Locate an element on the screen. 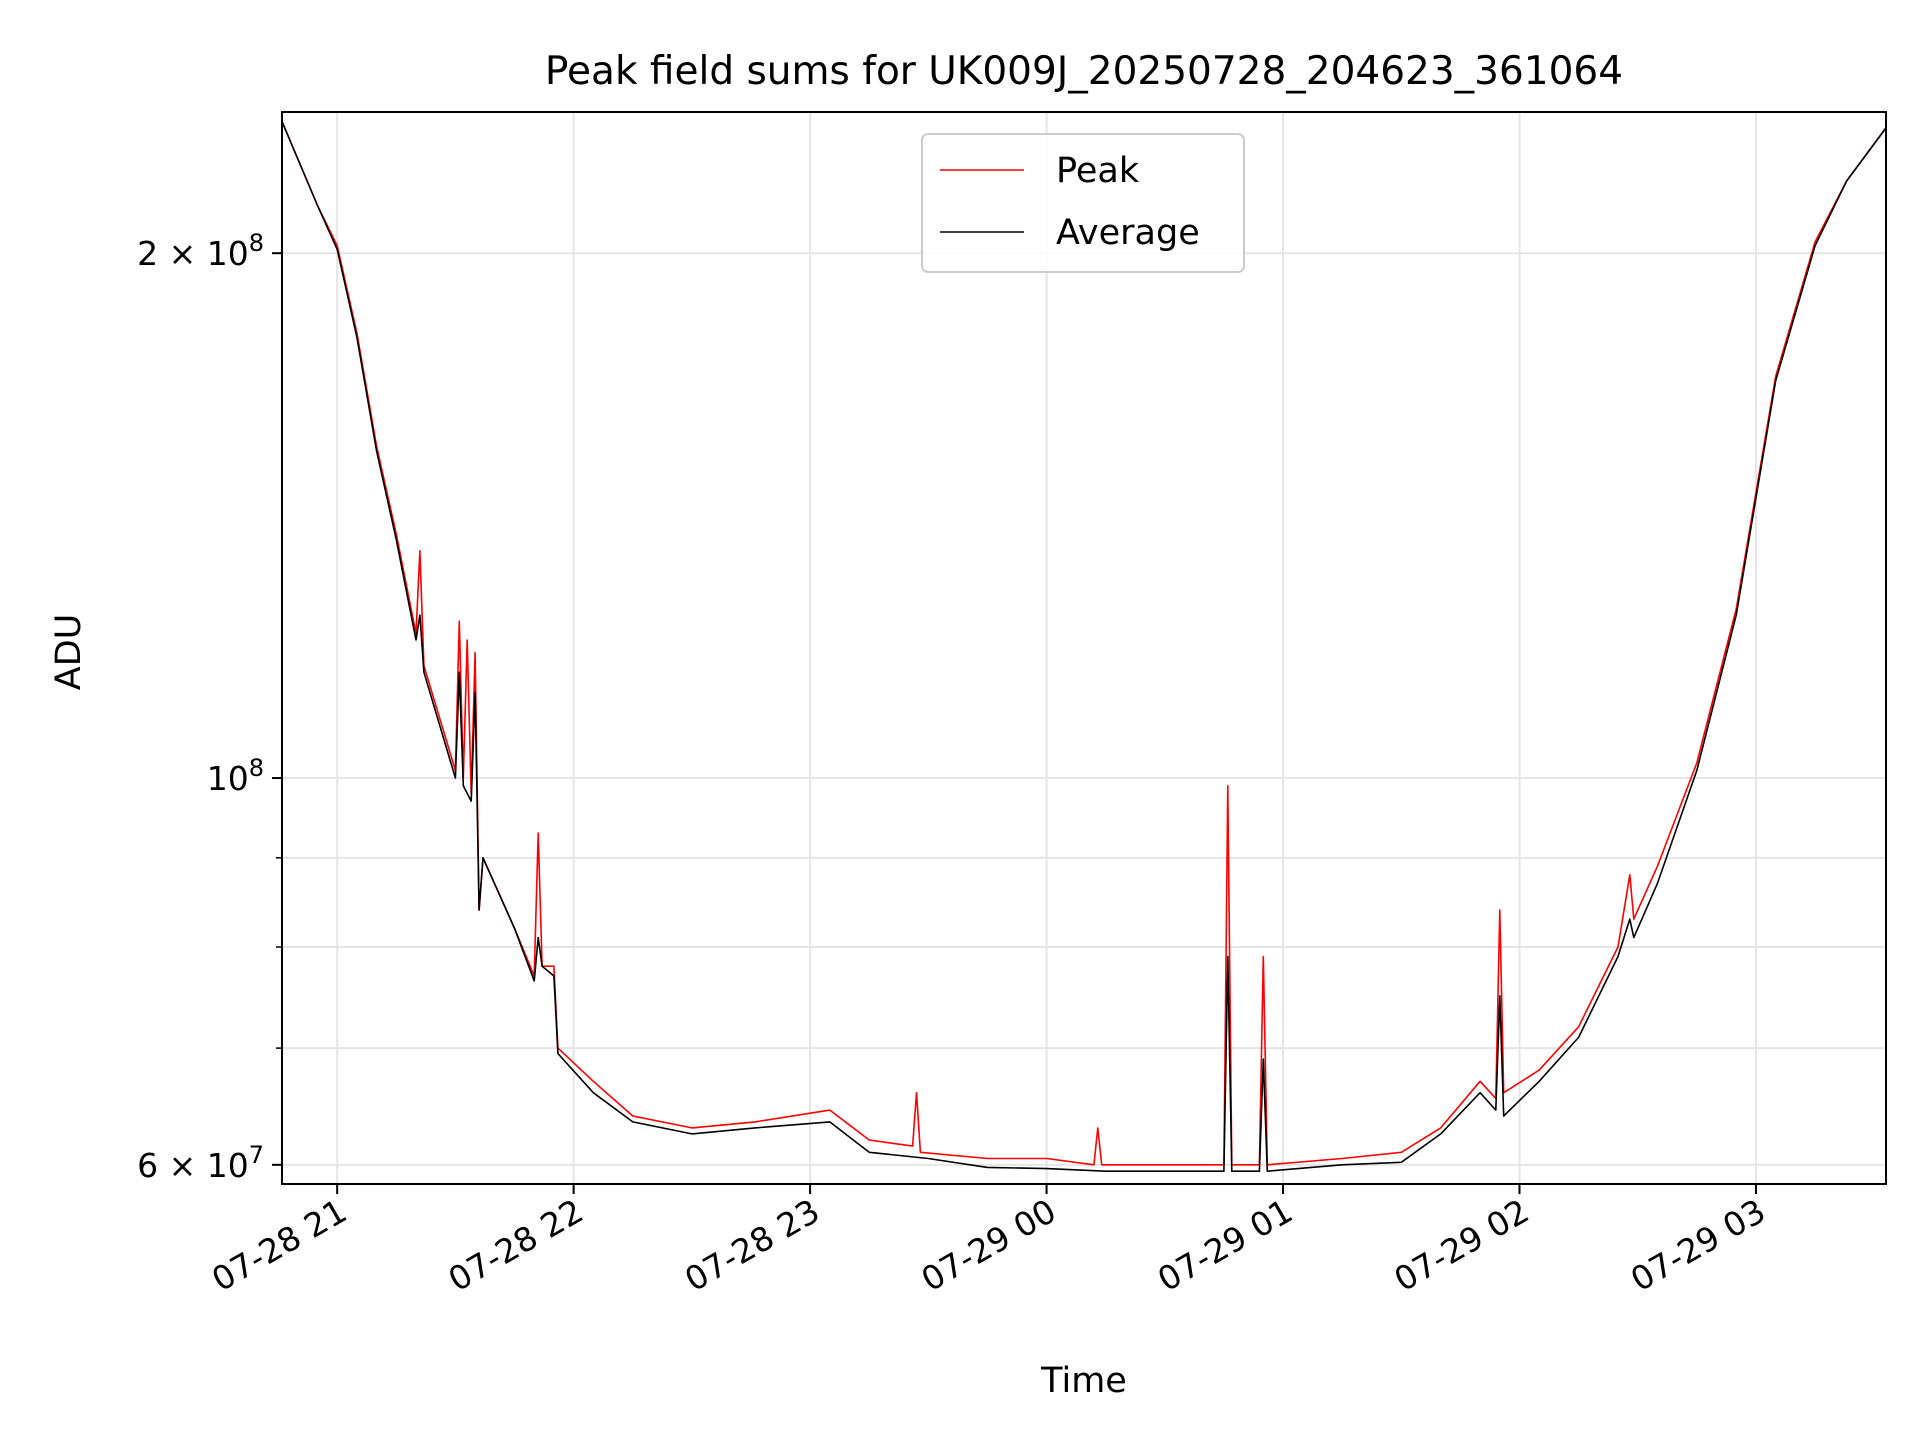 This screenshot has width=1920, height=1440. legend: Peak Average is located at coordinates (1083, 203).